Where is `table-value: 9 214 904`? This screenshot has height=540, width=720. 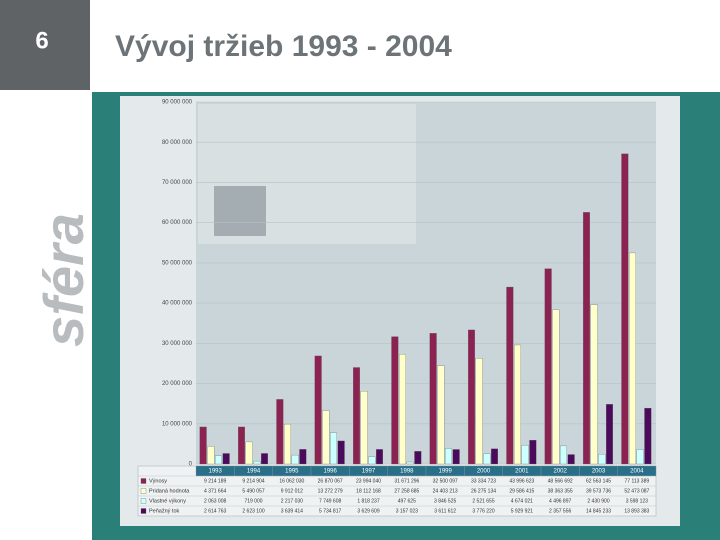 table-value: 9 214 904 is located at coordinates (253, 481).